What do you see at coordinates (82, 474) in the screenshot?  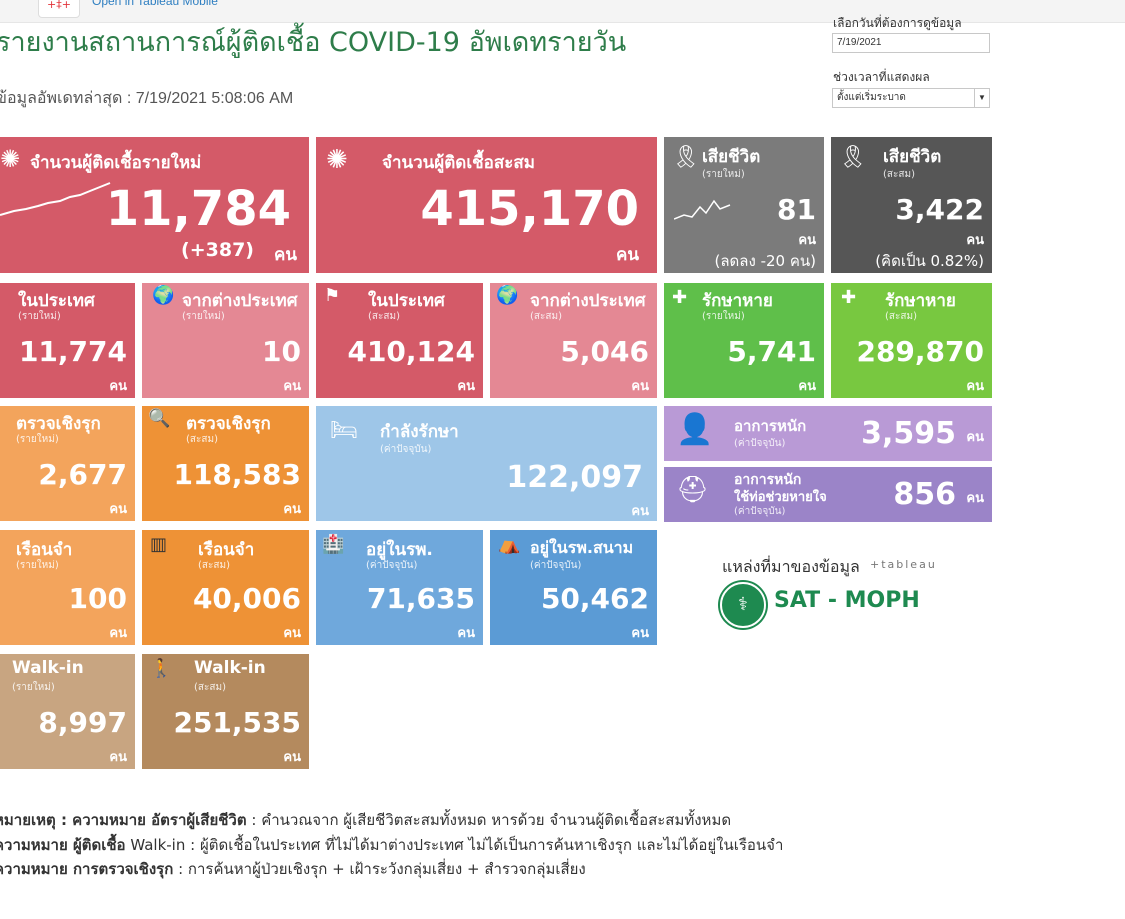 I see `tile-value: 2,677` at bounding box center [82, 474].